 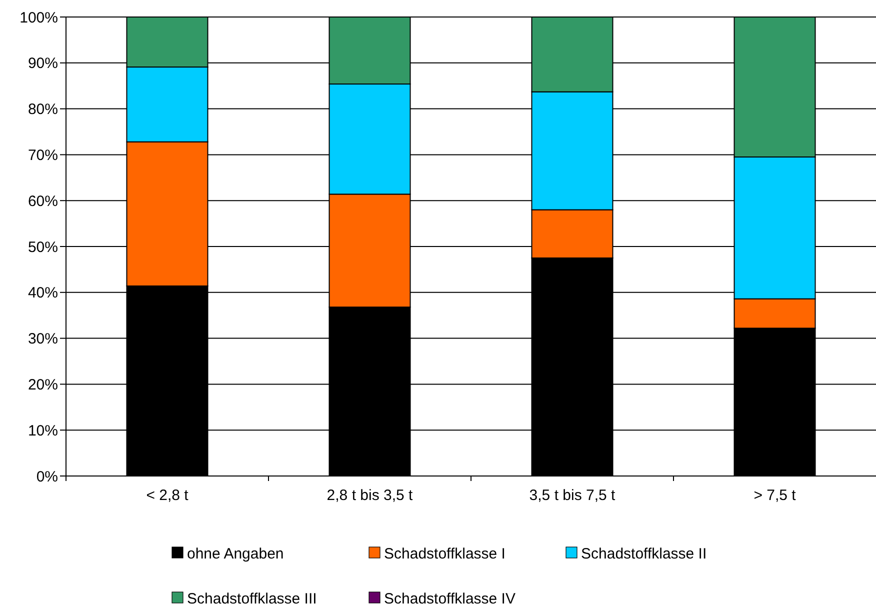 I want to click on y-tick-label: 30%, so click(x=43, y=339).